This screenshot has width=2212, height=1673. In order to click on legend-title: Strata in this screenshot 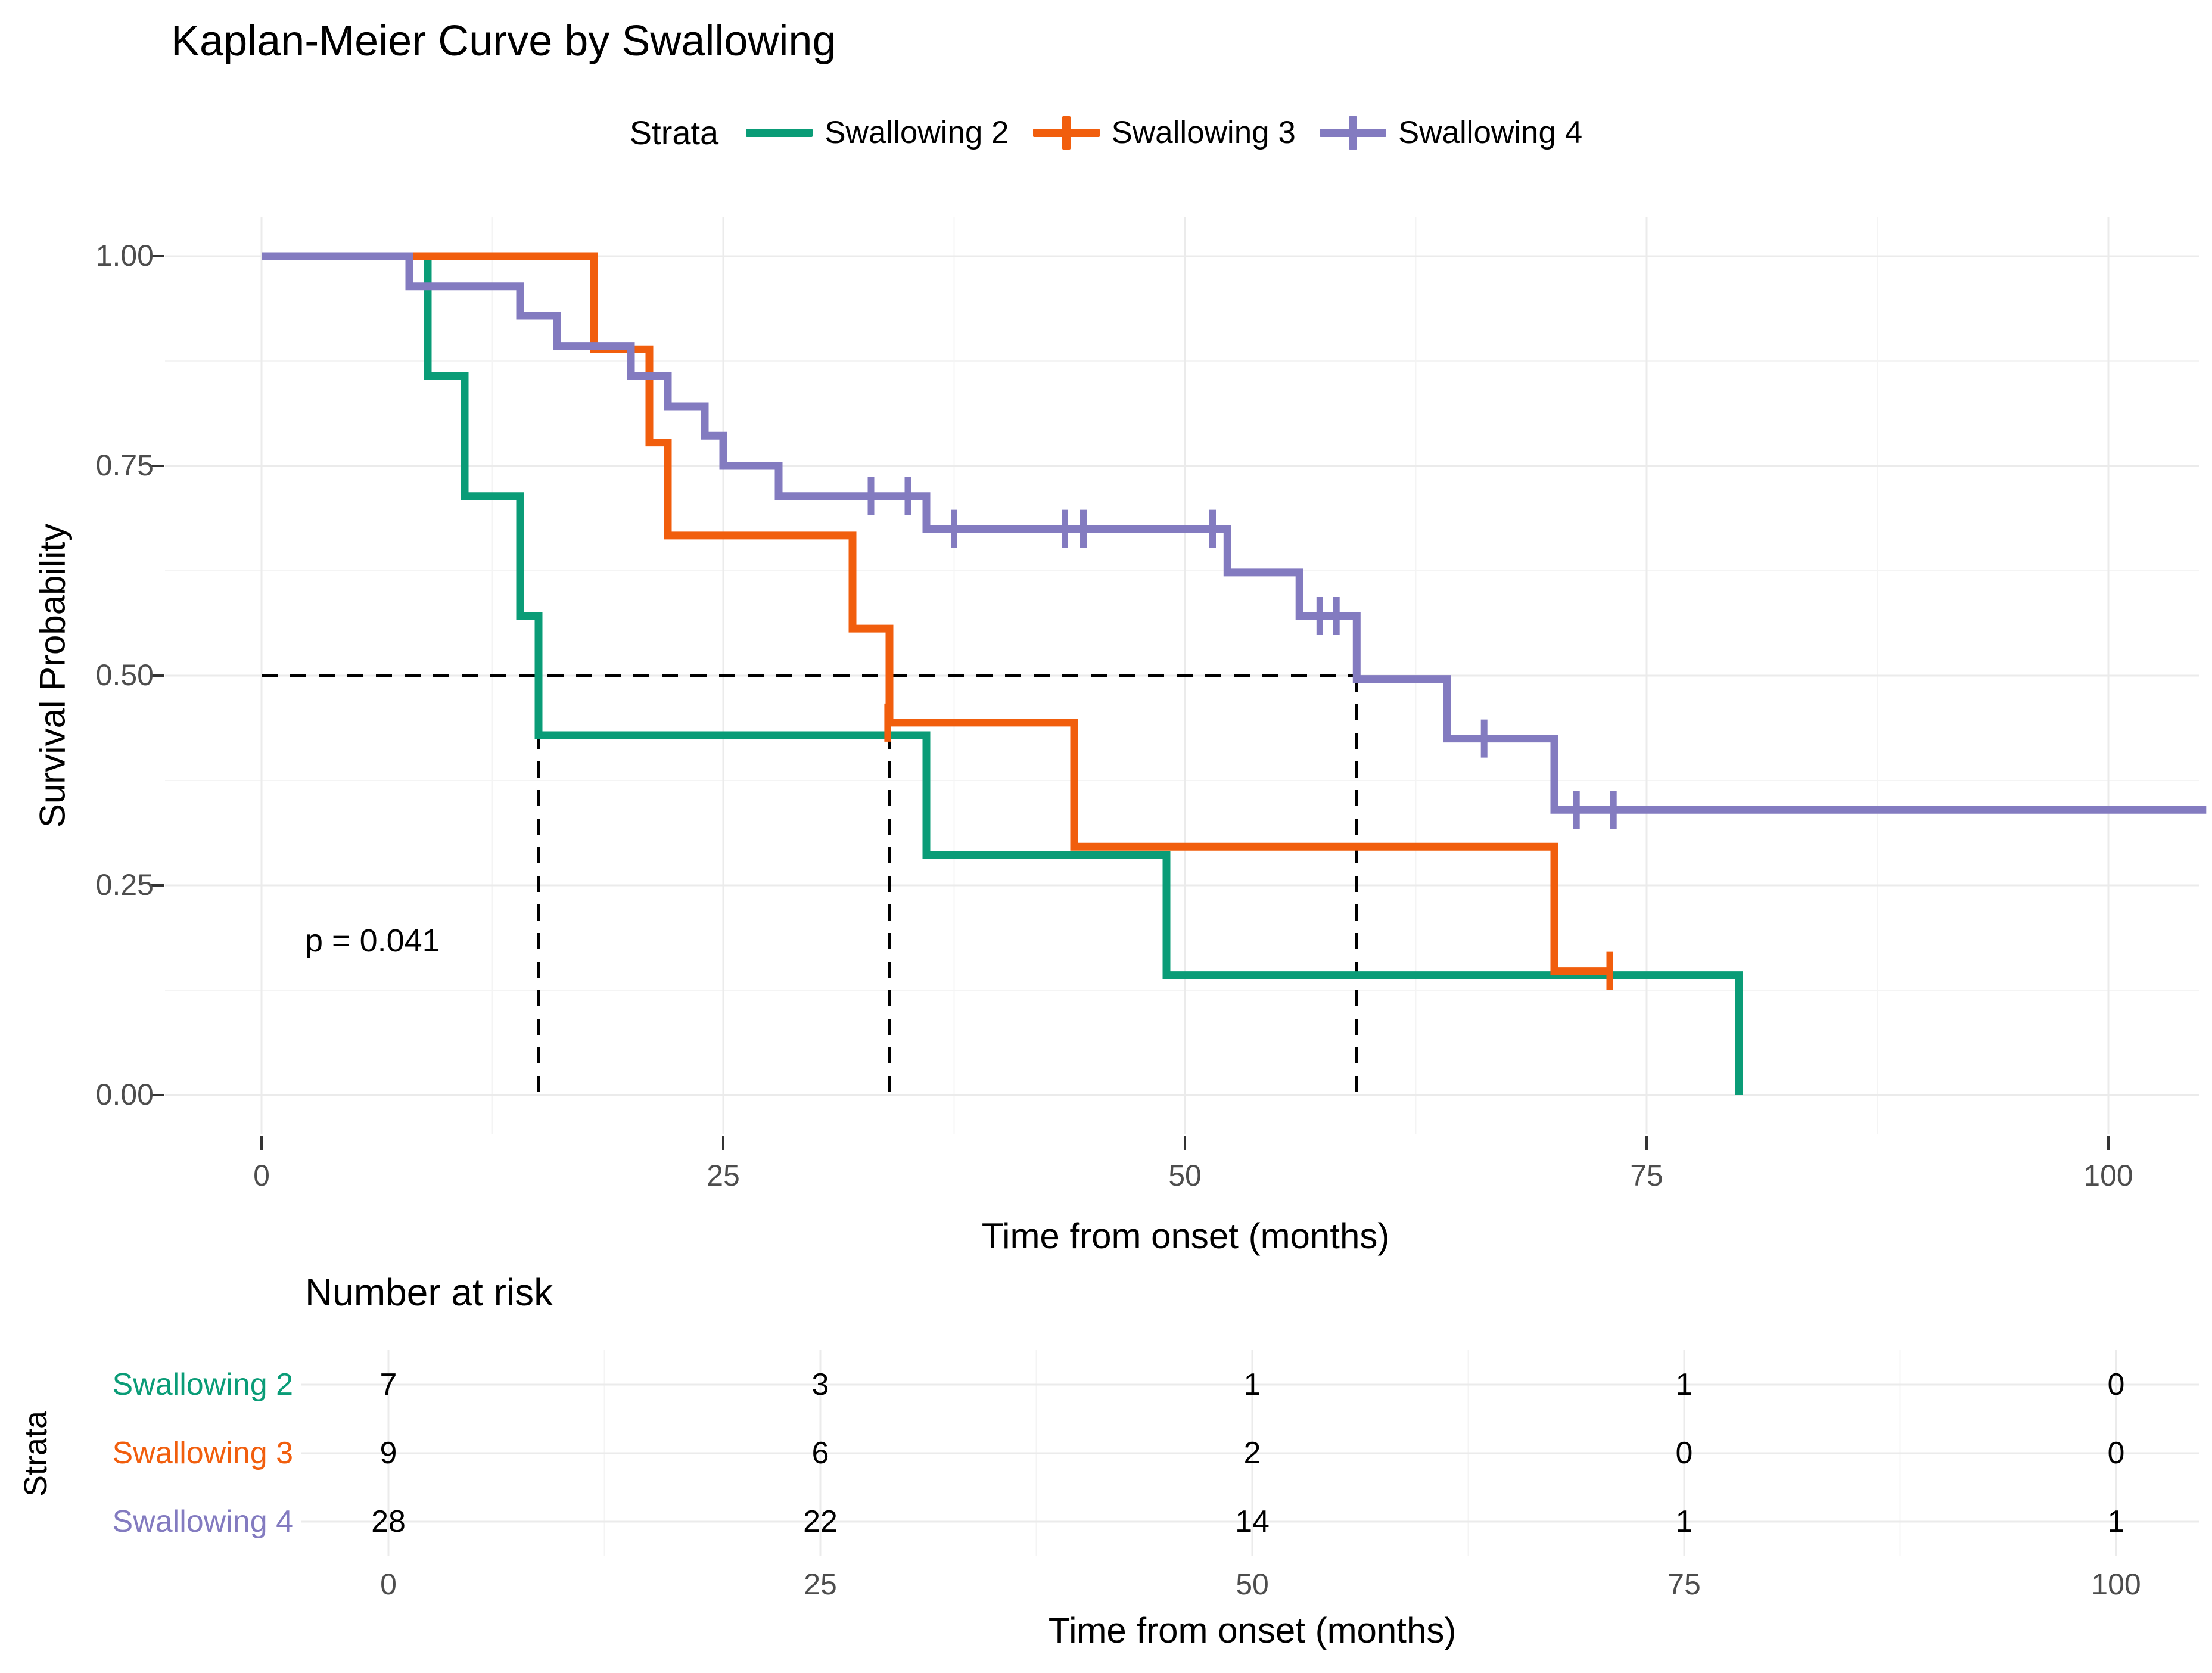, I will do `click(674, 132)`.